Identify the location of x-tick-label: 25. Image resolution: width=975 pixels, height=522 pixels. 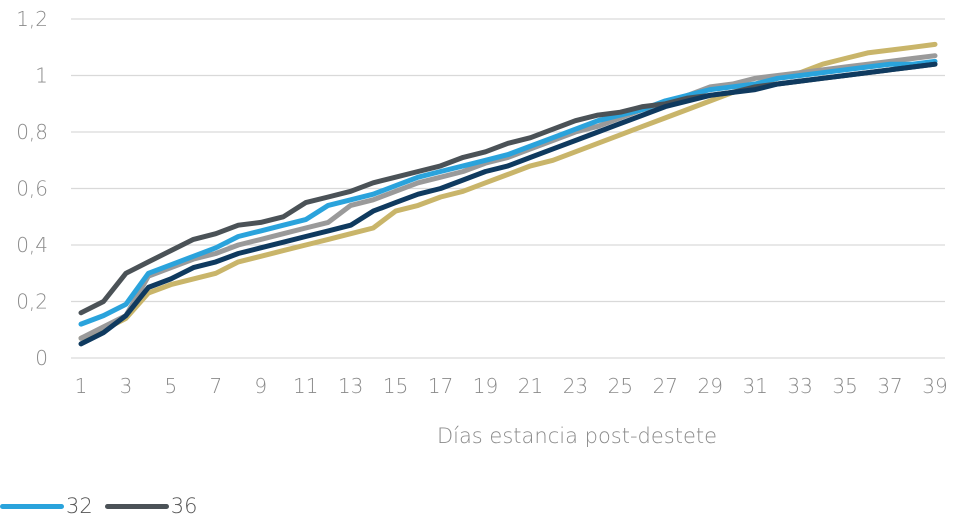
(620, 386).